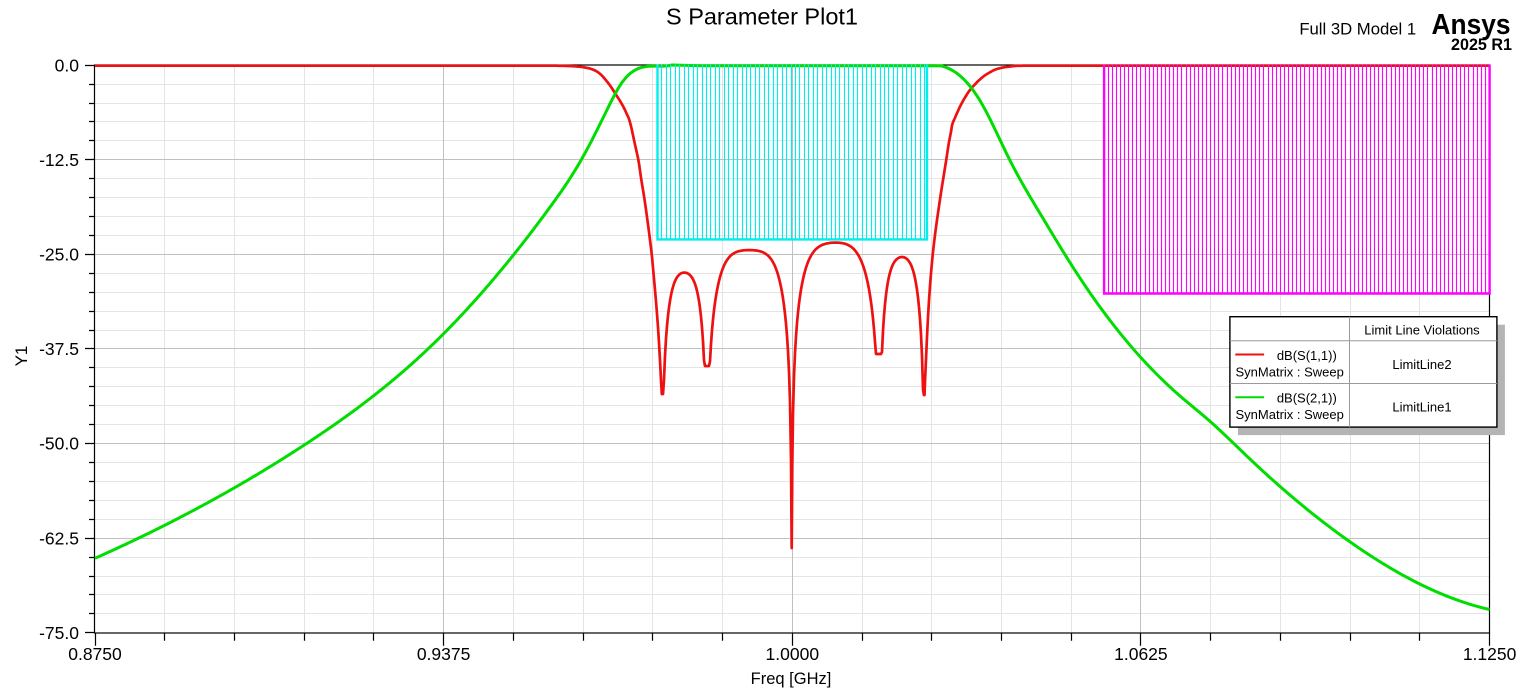 The height and width of the screenshot is (697, 1526). I want to click on svg-text: -12.5, so click(59, 160).